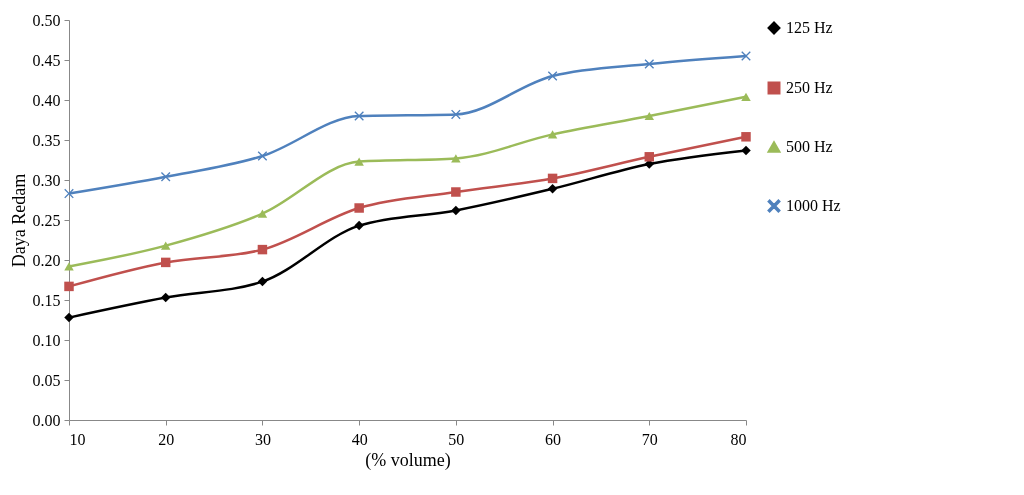 The width and height of the screenshot is (1024, 495). What do you see at coordinates (166, 439) in the screenshot?
I see `x-tick-label: 20` at bounding box center [166, 439].